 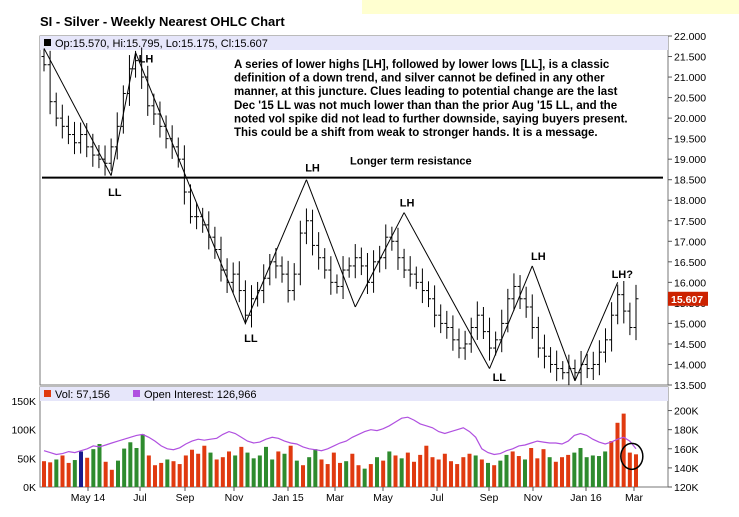 I want to click on price-tick-label: 18.000, so click(x=690, y=201).